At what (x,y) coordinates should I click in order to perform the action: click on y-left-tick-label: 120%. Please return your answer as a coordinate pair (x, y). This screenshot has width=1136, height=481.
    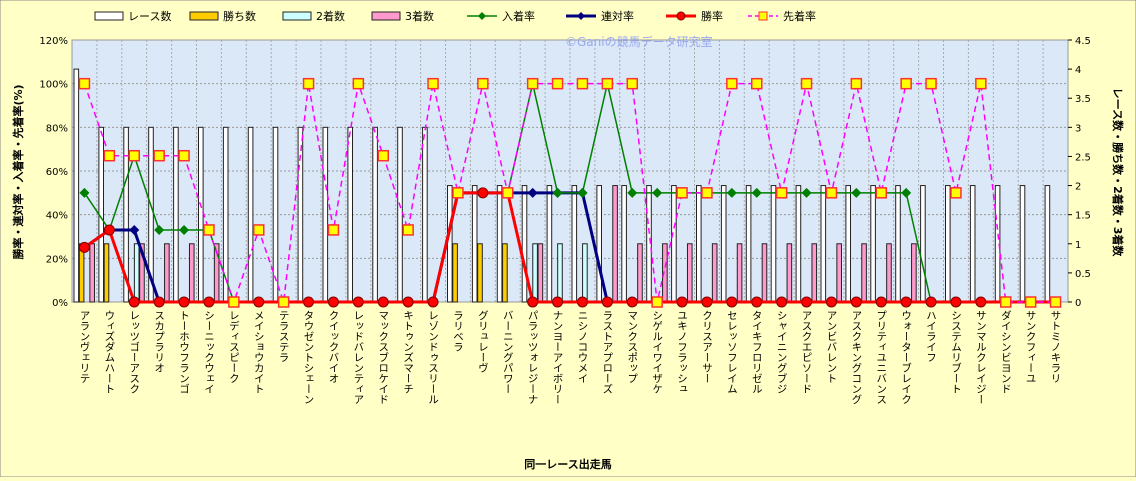
    Looking at the image, I should click on (53, 41).